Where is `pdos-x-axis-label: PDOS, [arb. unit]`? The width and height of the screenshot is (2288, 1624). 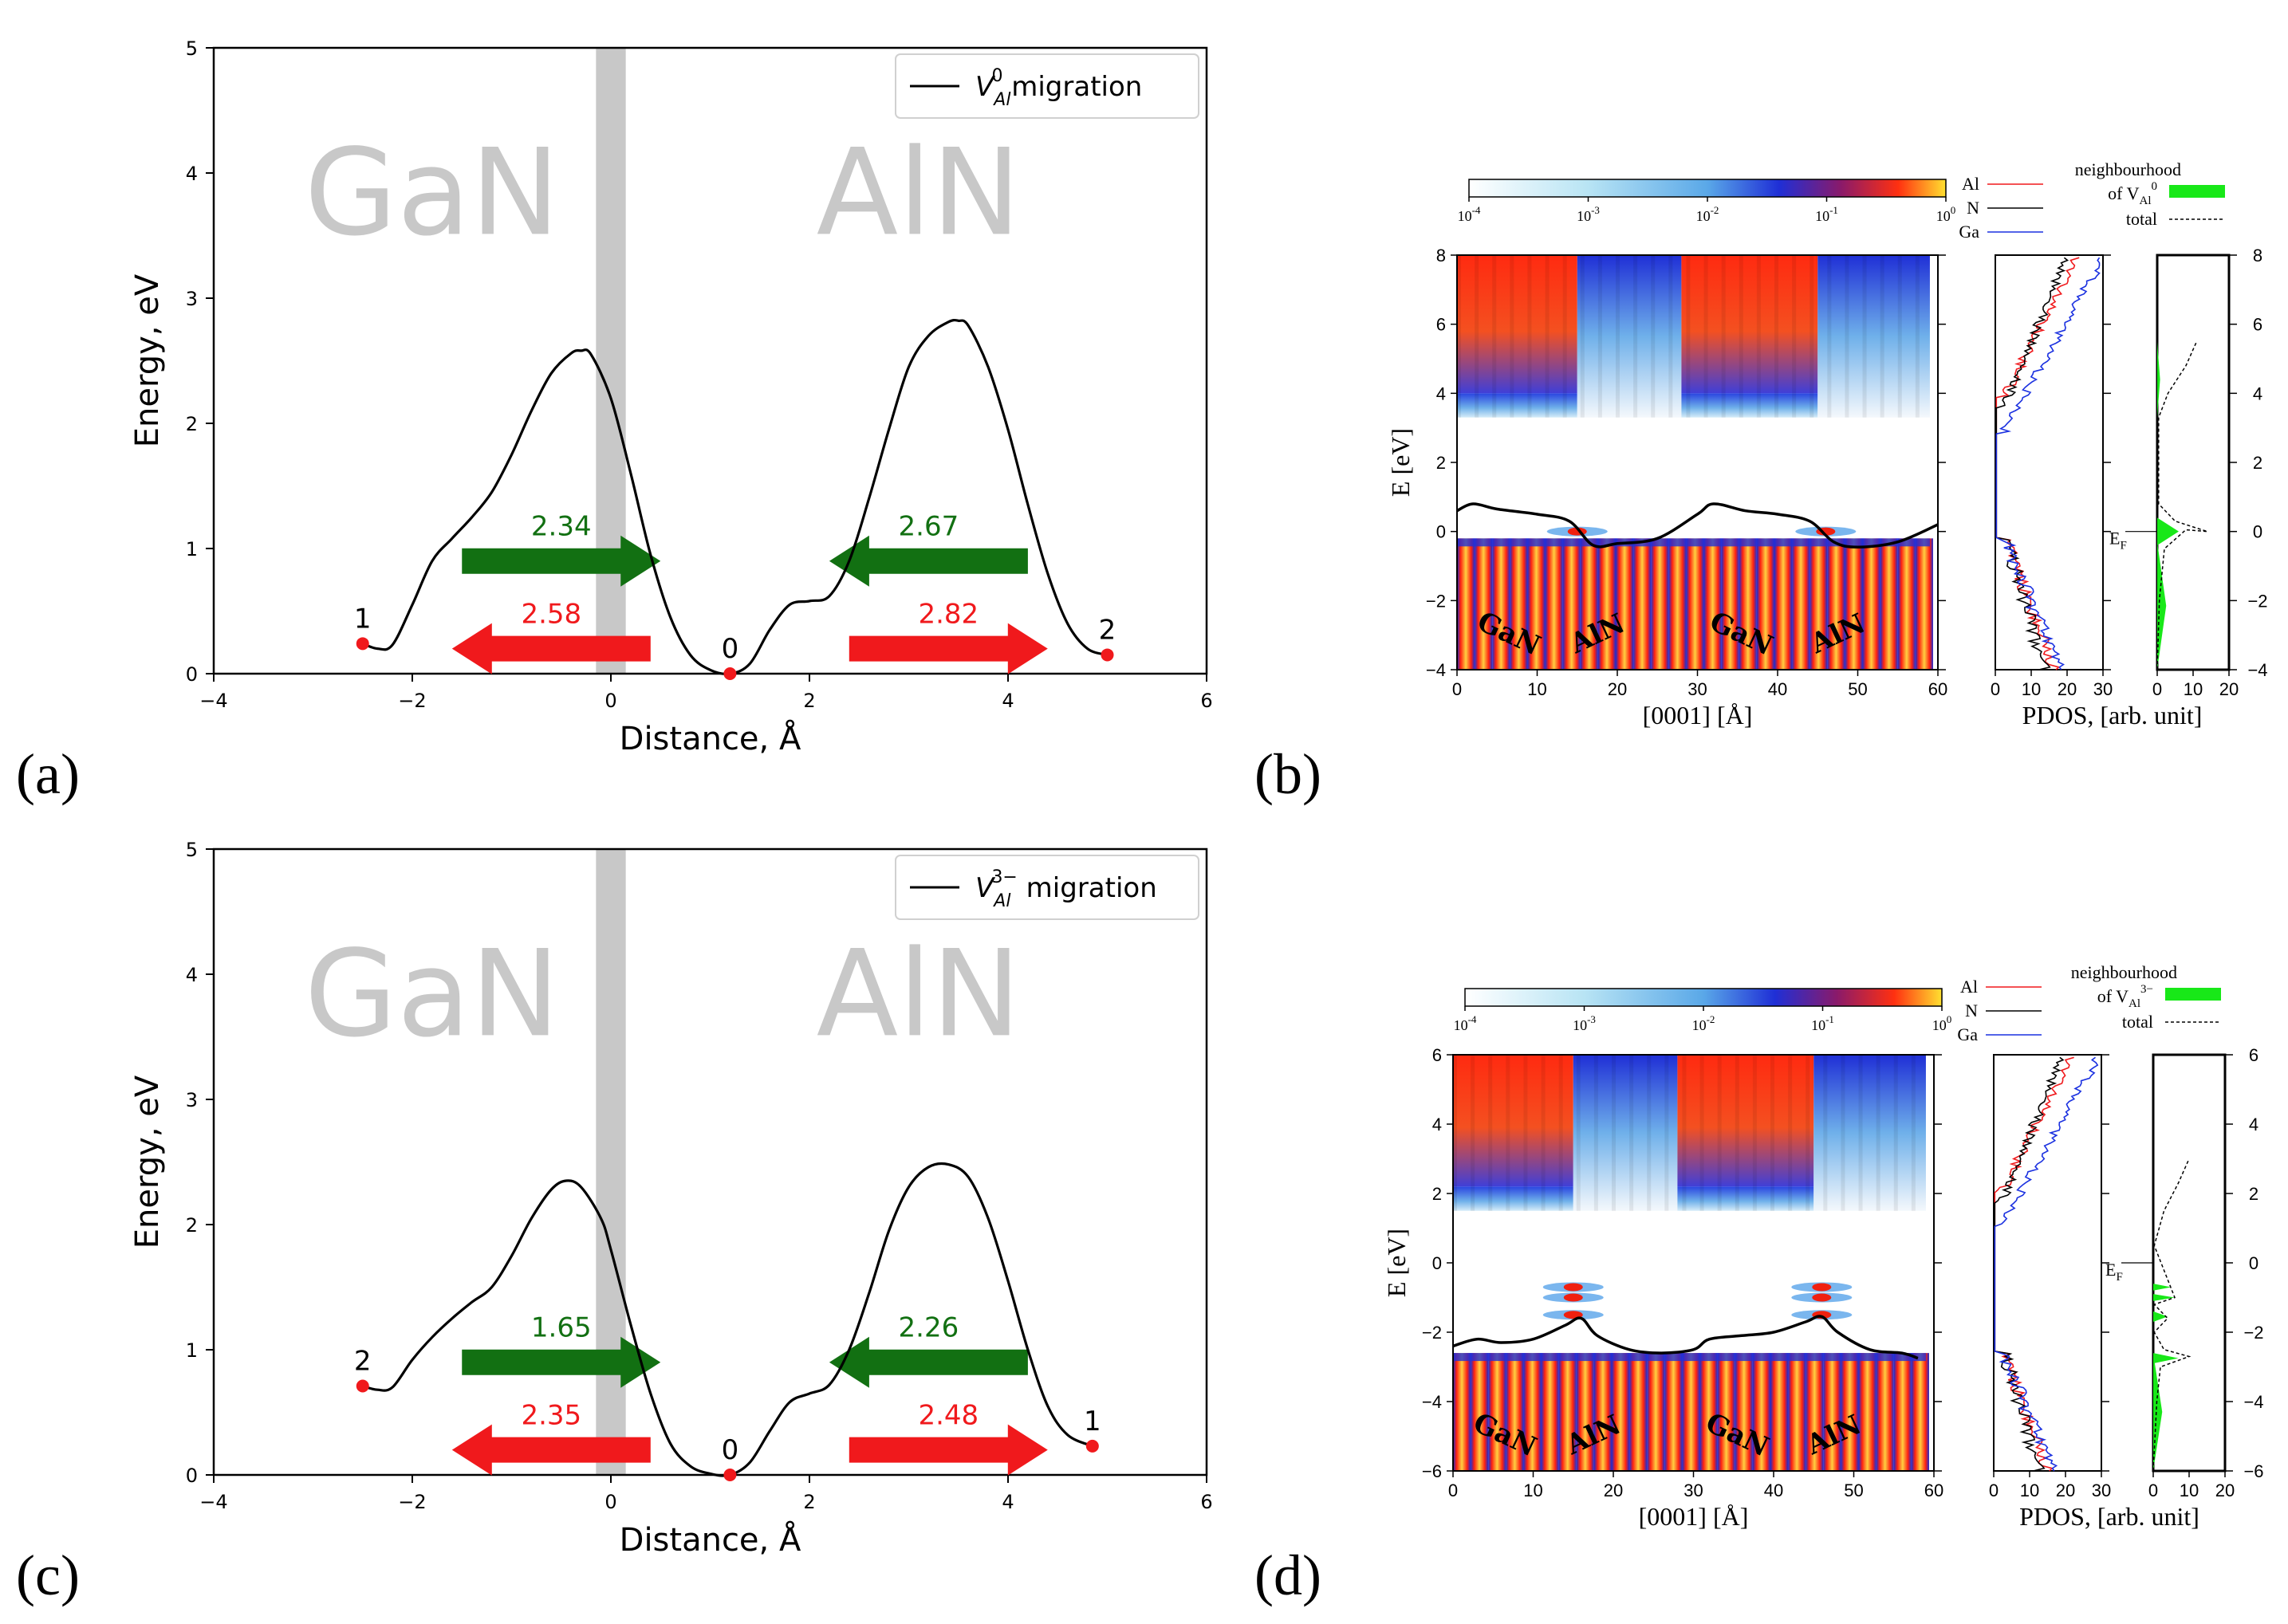
pdos-x-axis-label: PDOS, [arb. unit] is located at coordinates (2109, 1517).